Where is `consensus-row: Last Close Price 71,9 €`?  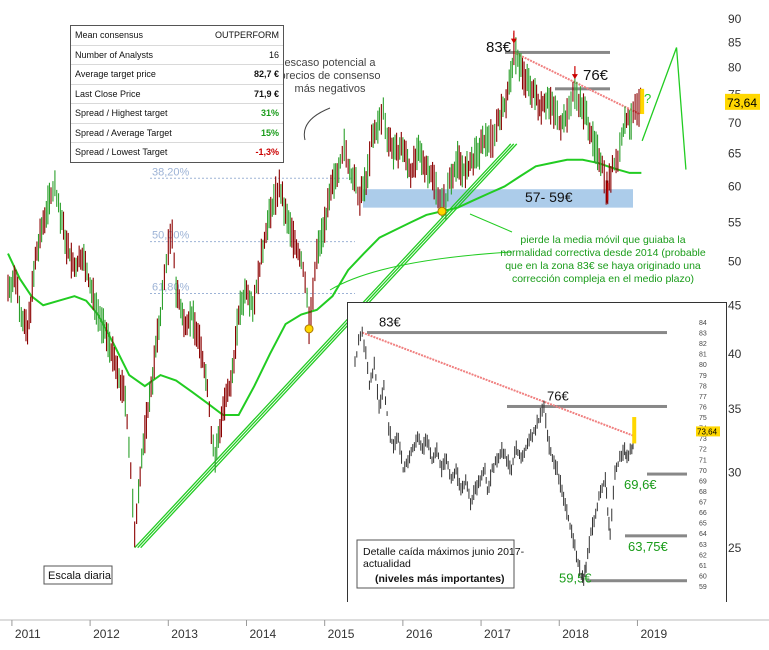 consensus-row: Last Close Price 71,9 € is located at coordinates (177, 94).